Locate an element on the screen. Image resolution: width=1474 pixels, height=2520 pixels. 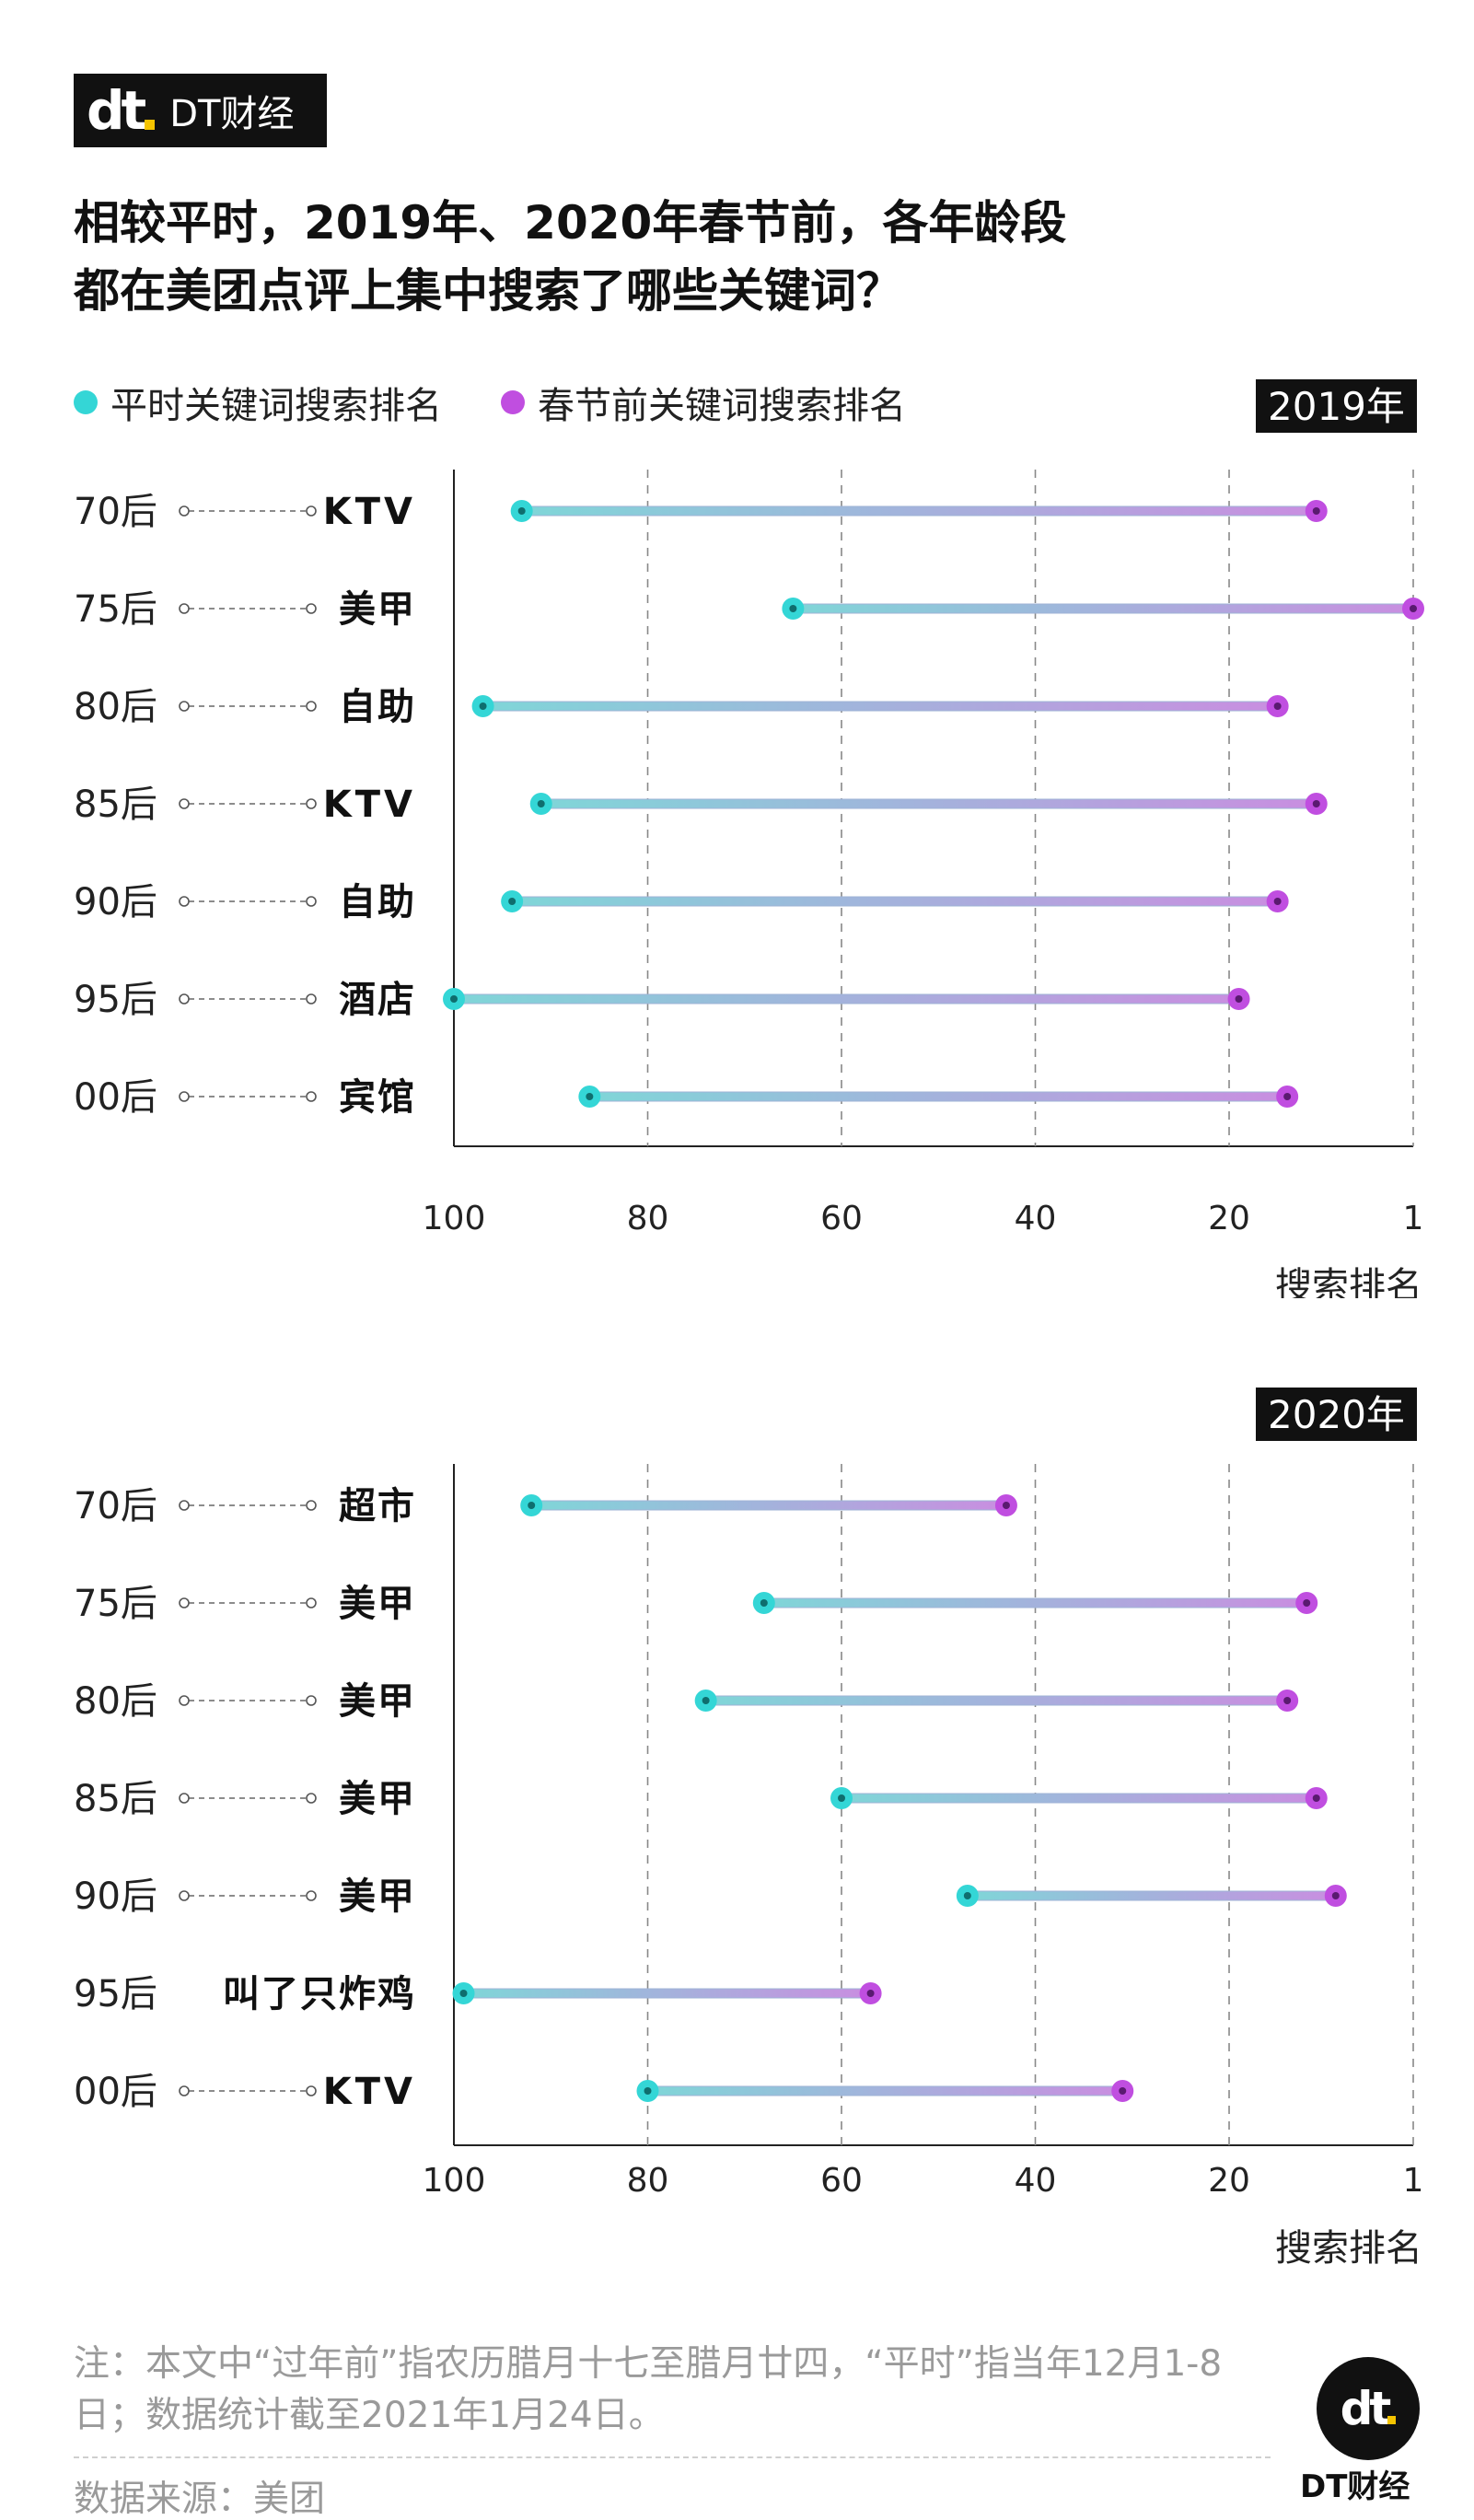
year-label: 2019年 is located at coordinates (1336, 406).